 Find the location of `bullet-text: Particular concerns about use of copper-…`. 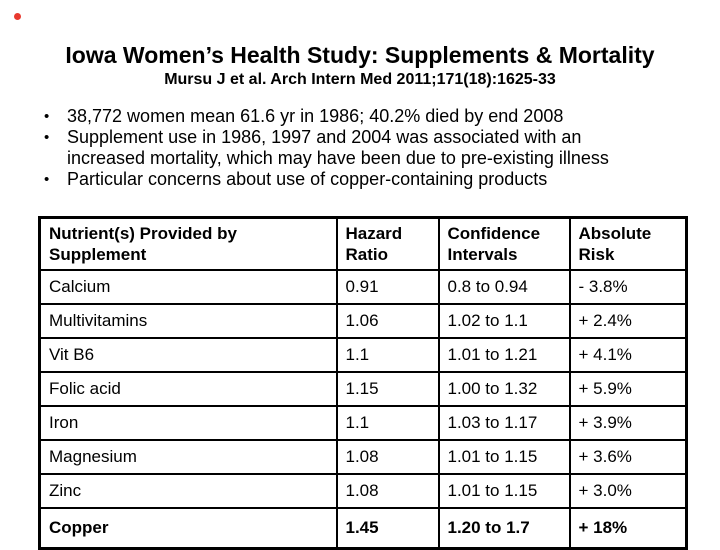

bullet-text: Particular concerns about use of copper-… is located at coordinates (307, 179).